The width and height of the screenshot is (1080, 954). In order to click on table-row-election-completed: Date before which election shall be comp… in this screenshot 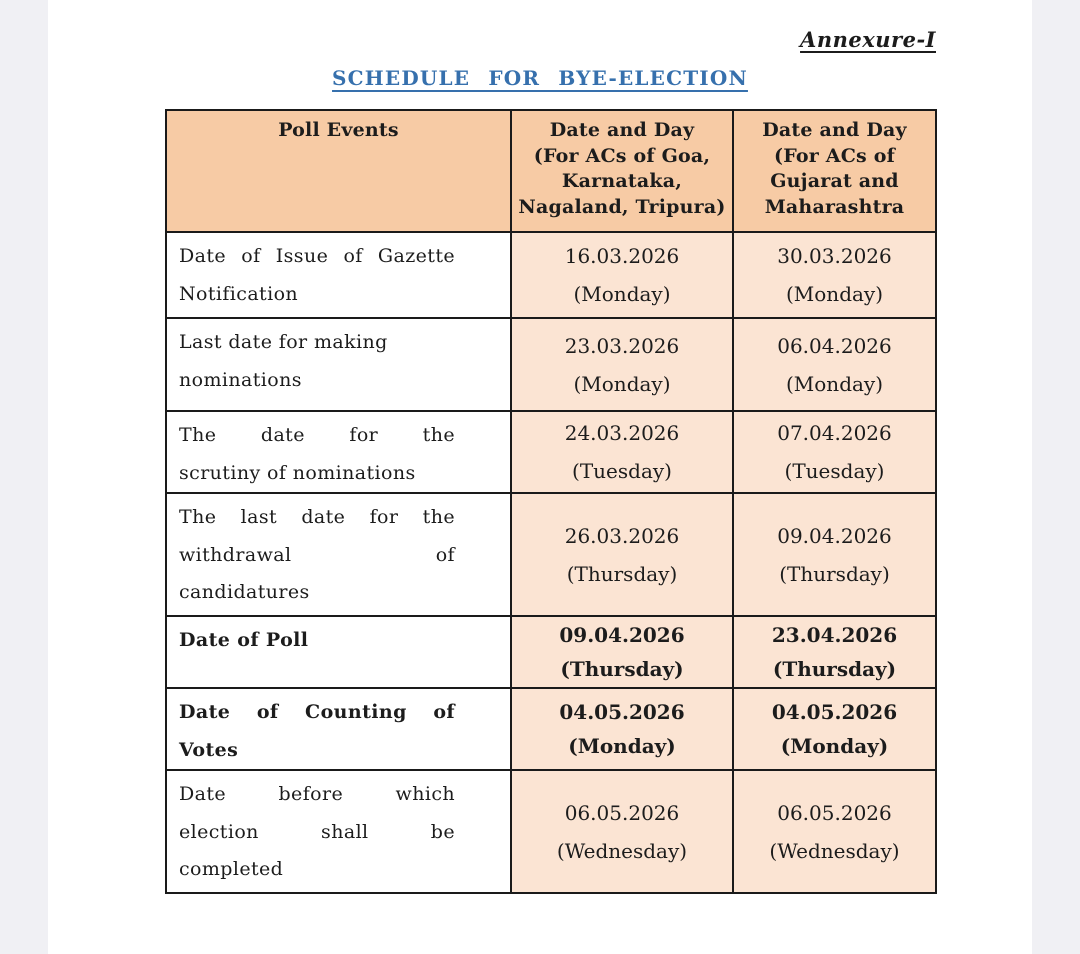, I will do `click(551, 831)`.